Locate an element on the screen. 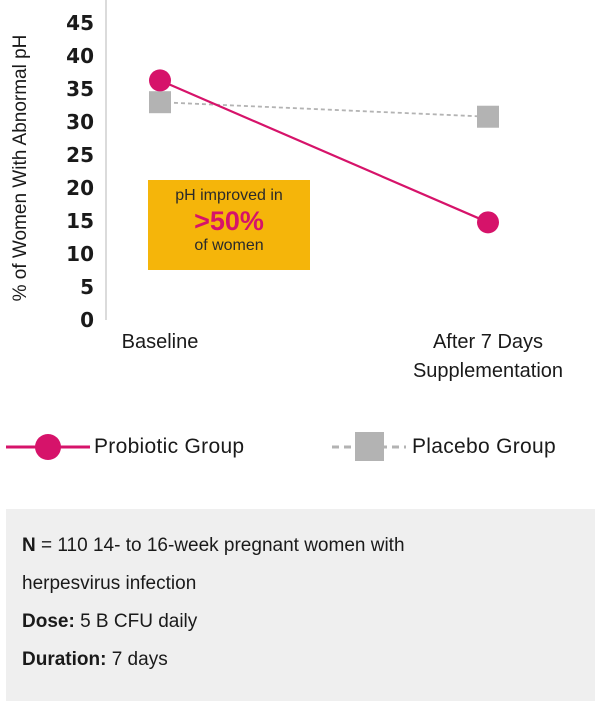  y-tick-label: 30 is located at coordinates (80, 122).